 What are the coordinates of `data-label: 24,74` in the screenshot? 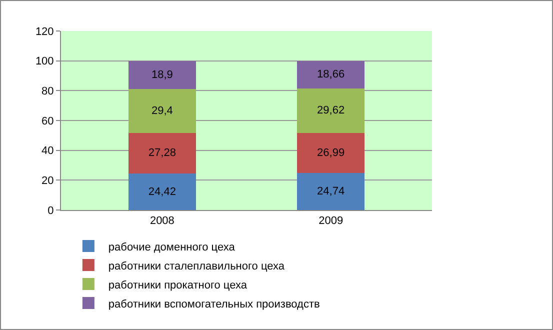 It's located at (331, 192).